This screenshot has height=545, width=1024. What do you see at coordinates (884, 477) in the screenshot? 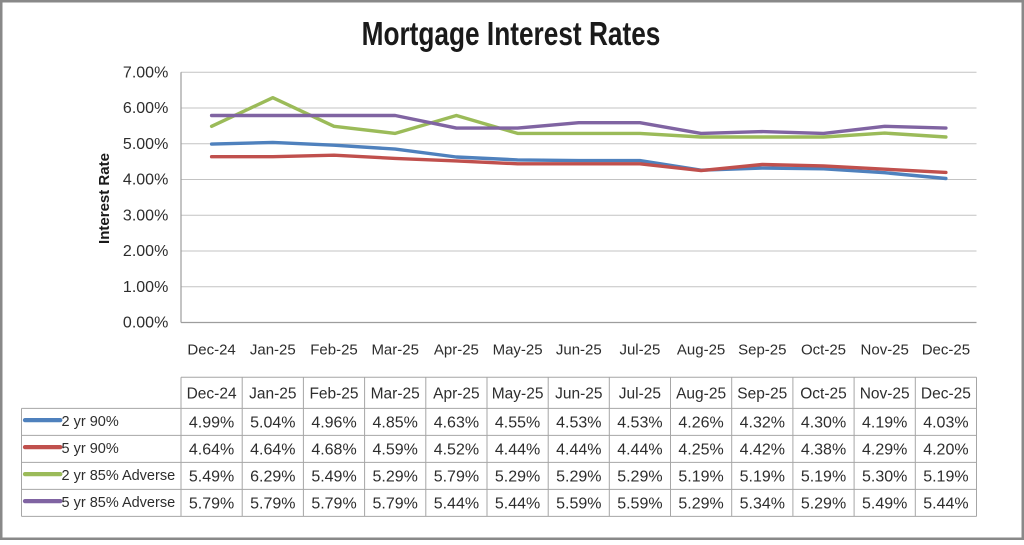
I see `svg-text: 5.30%` at bounding box center [884, 477].